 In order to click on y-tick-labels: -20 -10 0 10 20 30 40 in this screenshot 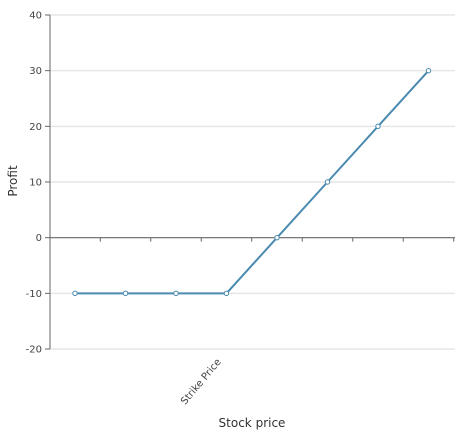, I will do `click(38, 183)`.